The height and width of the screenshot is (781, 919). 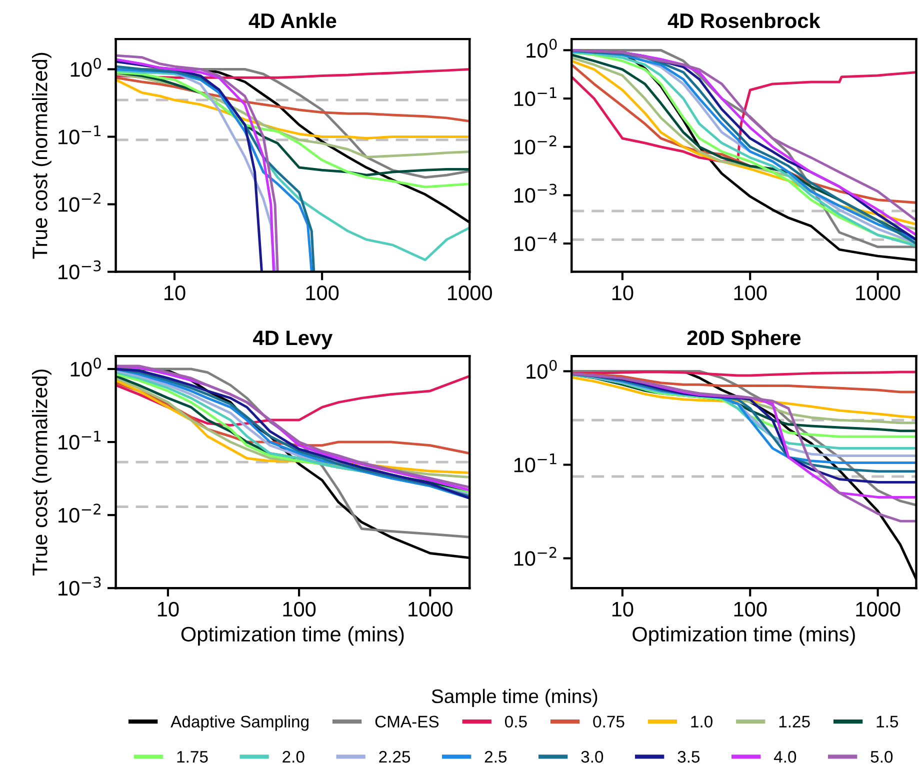 I want to click on legend-label: CMA-ES, so click(x=407, y=722).